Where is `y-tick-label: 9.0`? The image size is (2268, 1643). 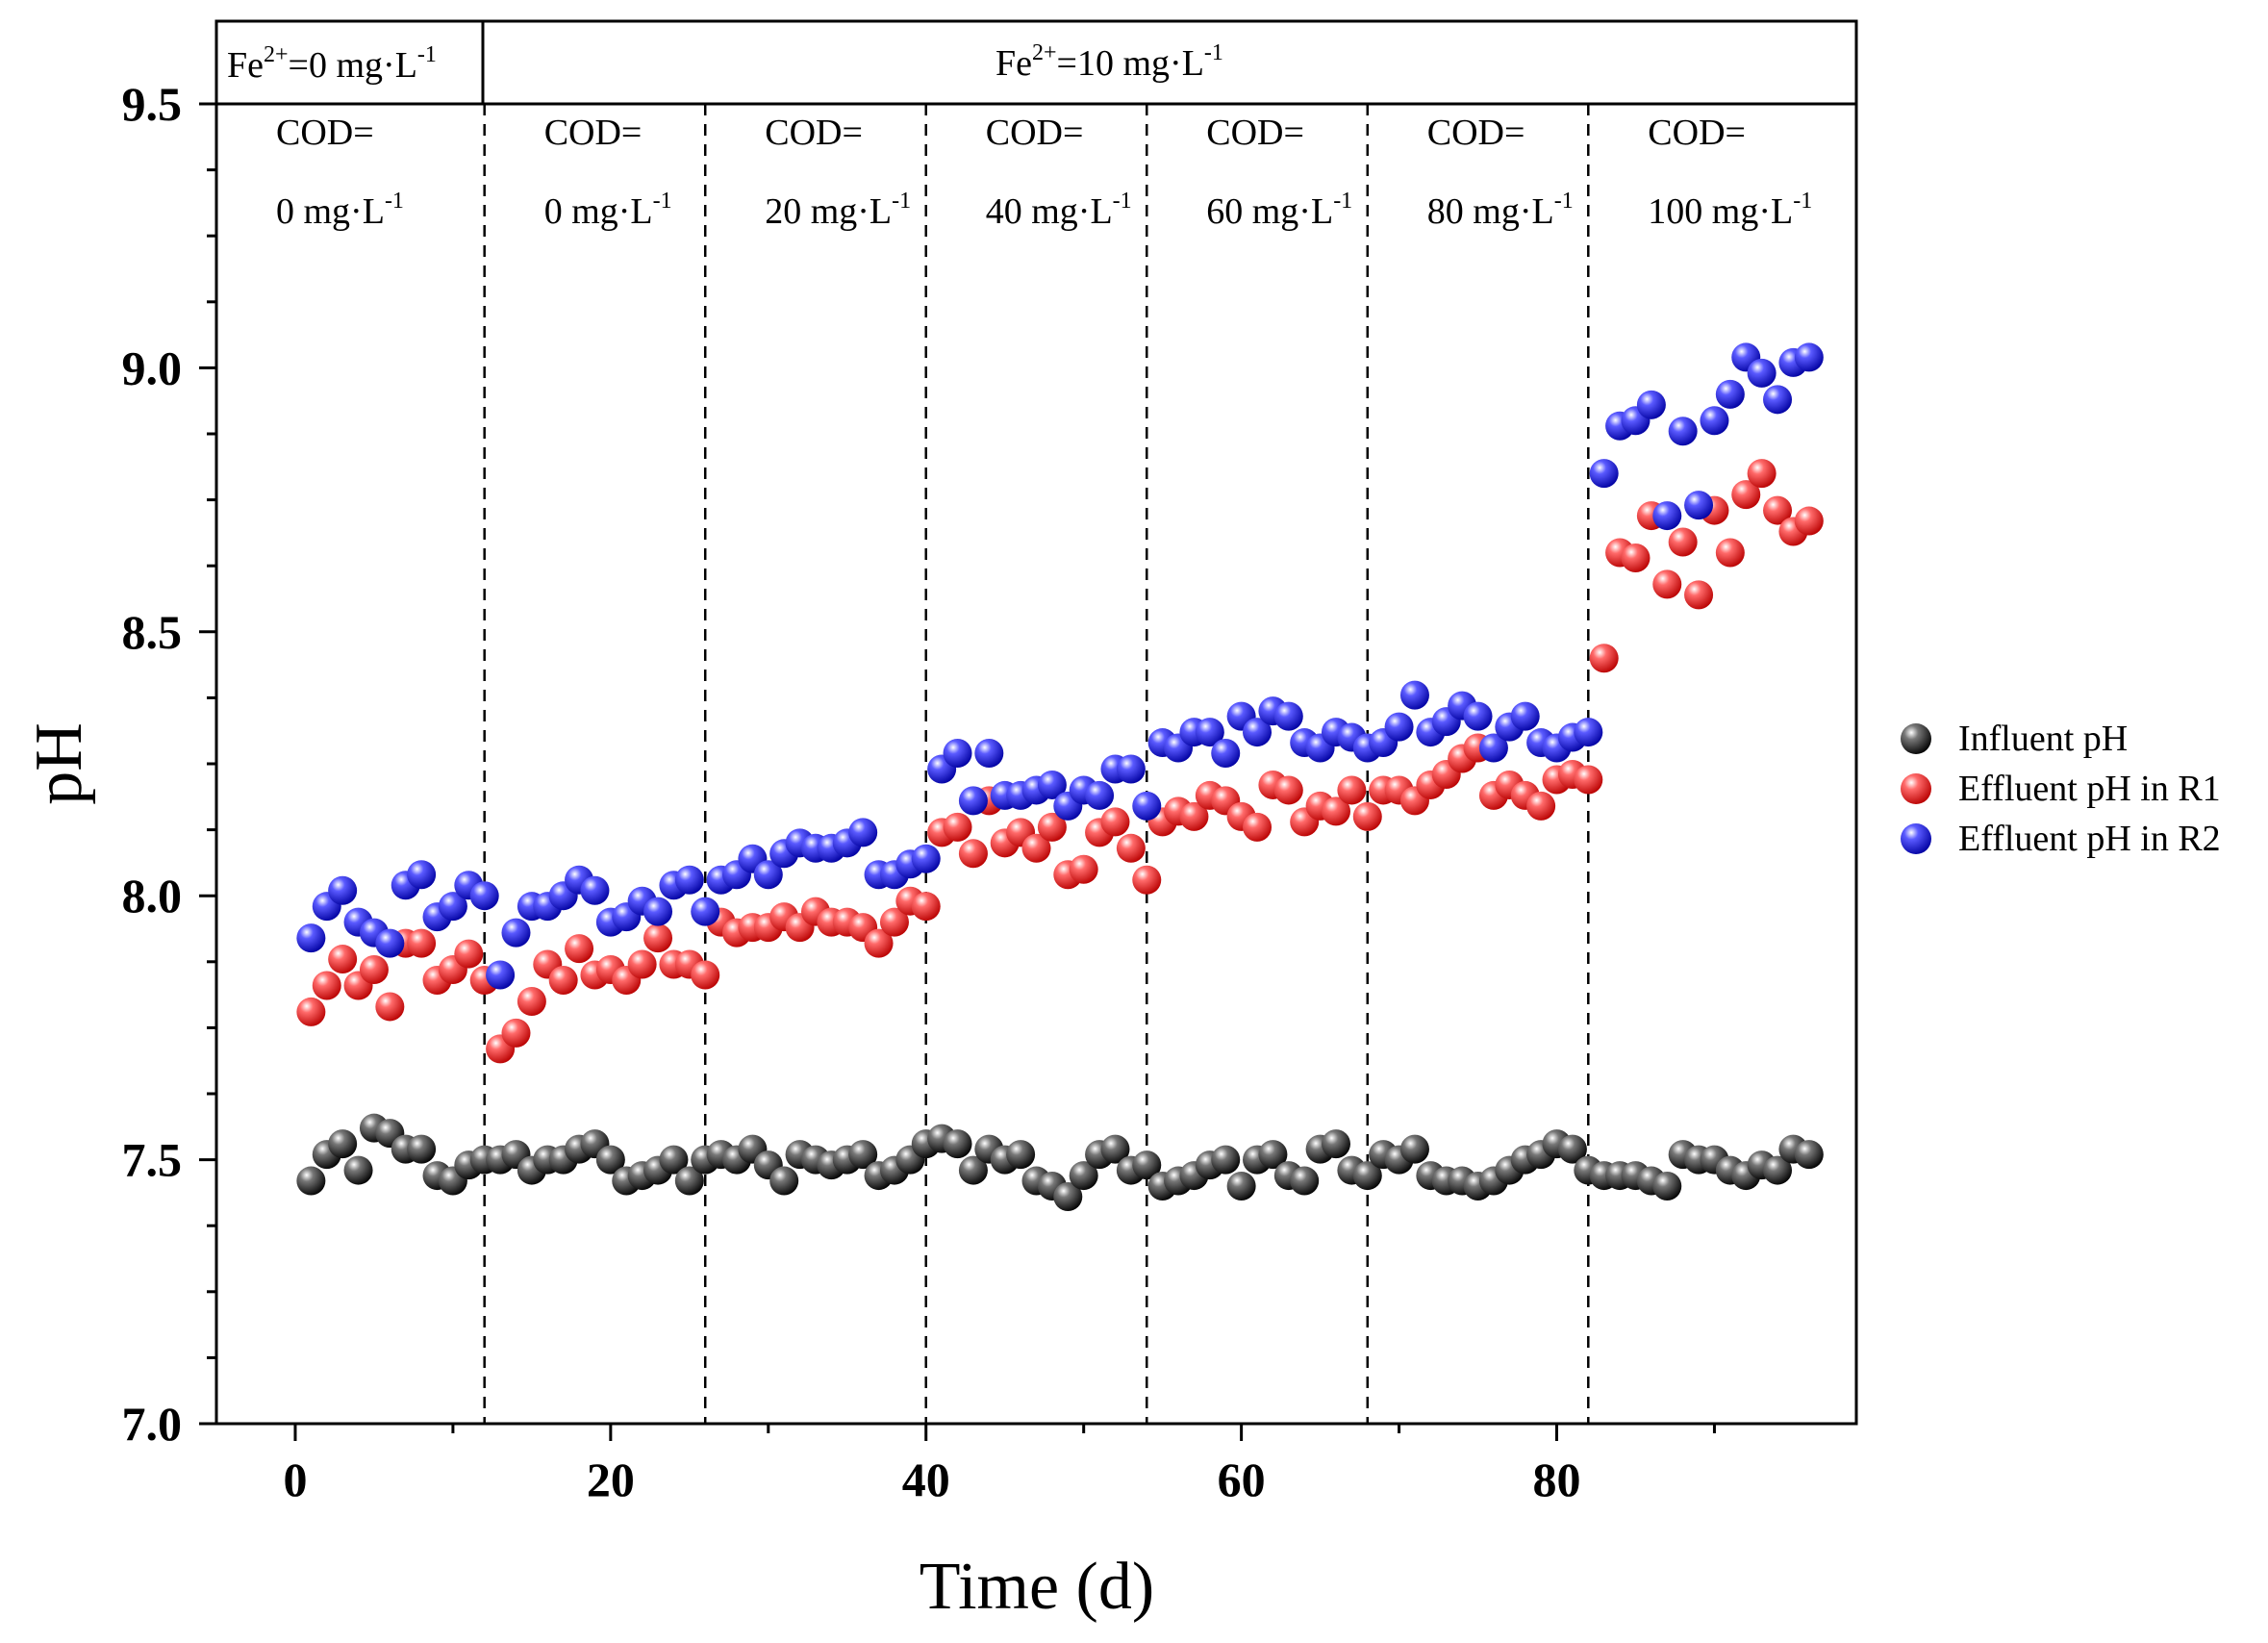 y-tick-label: 9.0 is located at coordinates (153, 367).